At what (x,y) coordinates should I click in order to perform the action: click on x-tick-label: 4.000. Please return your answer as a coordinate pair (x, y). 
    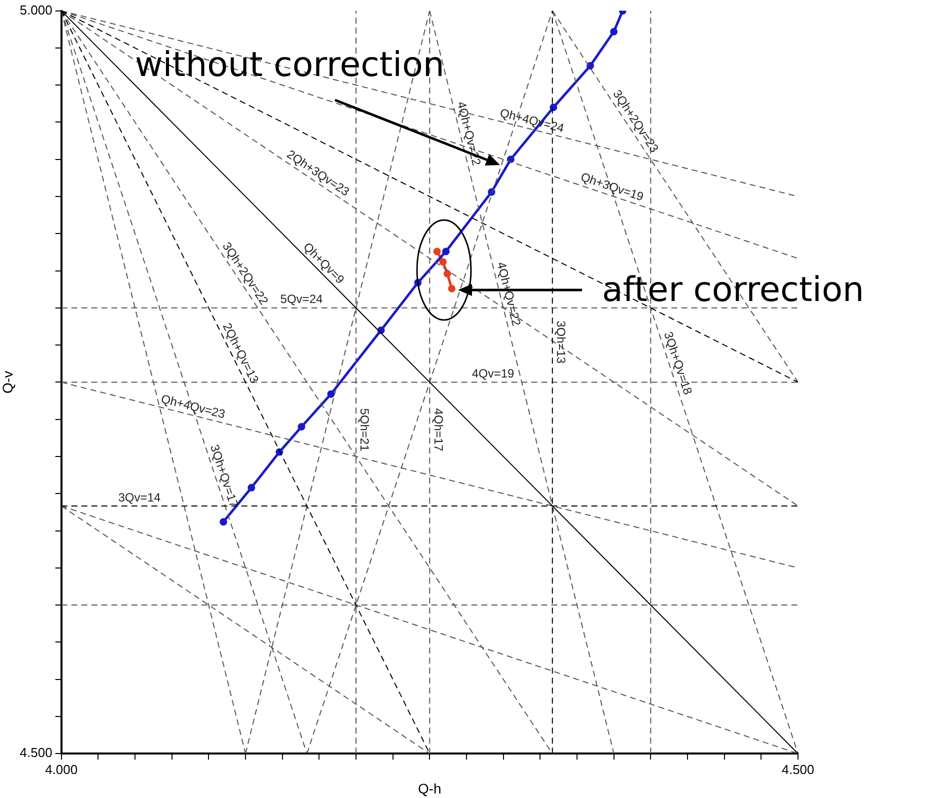
    Looking at the image, I should click on (61, 769).